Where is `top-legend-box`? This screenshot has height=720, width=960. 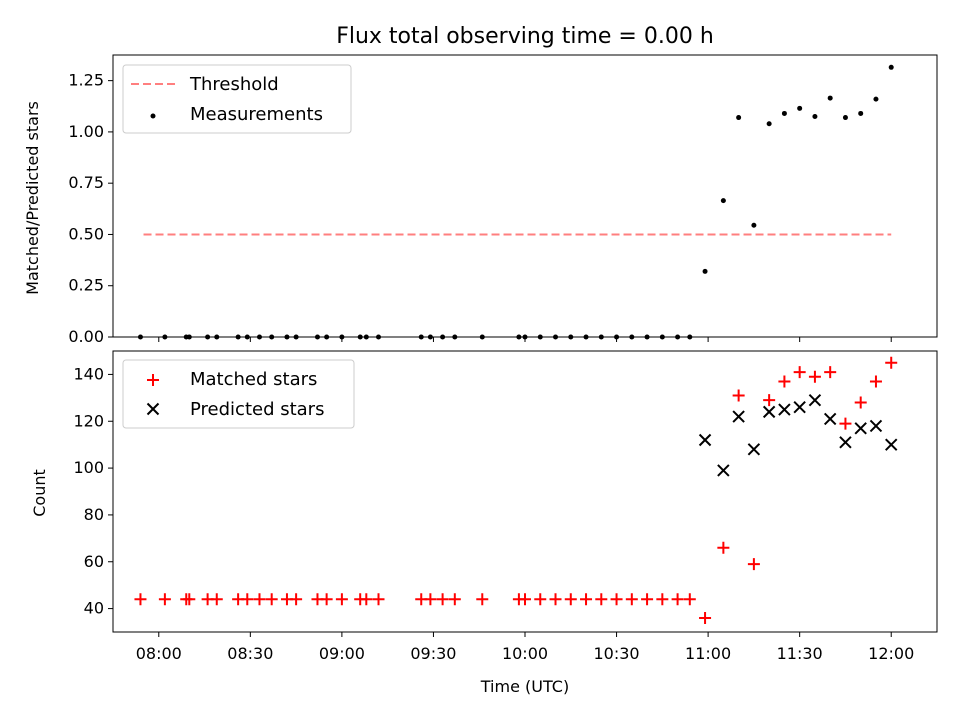 top-legend-box is located at coordinates (237, 99).